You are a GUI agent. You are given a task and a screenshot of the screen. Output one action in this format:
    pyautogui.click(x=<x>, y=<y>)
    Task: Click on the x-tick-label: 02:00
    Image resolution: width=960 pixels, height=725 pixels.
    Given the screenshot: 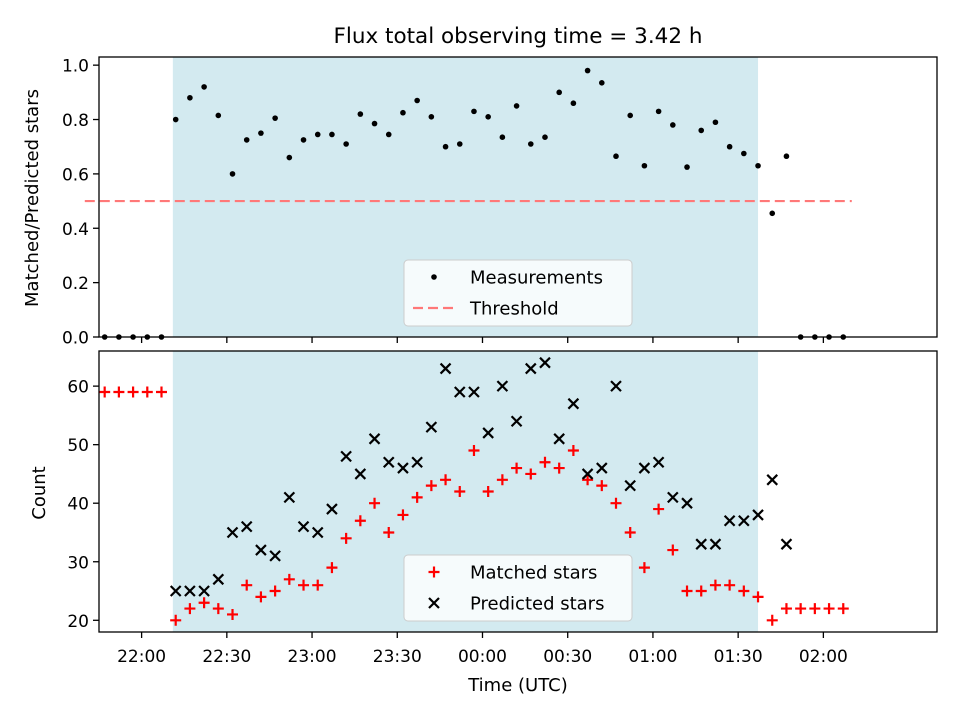 What is the action you would take?
    pyautogui.click(x=823, y=657)
    